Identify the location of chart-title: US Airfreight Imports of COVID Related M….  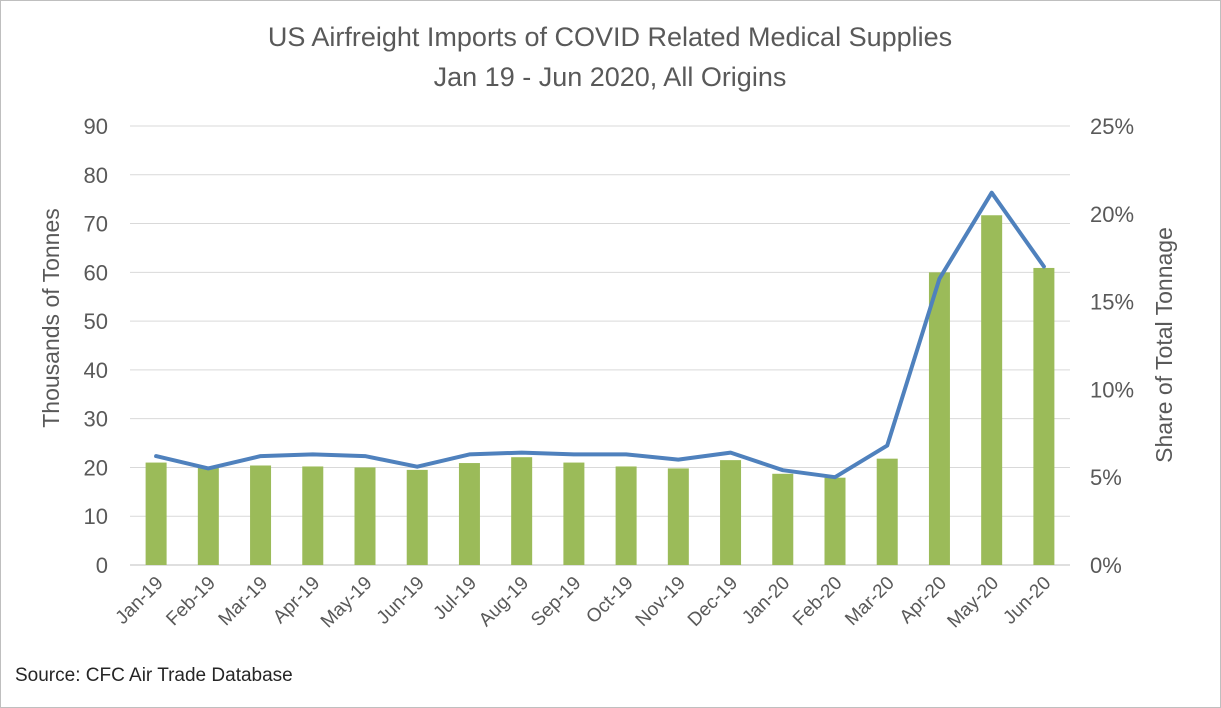
(610, 37).